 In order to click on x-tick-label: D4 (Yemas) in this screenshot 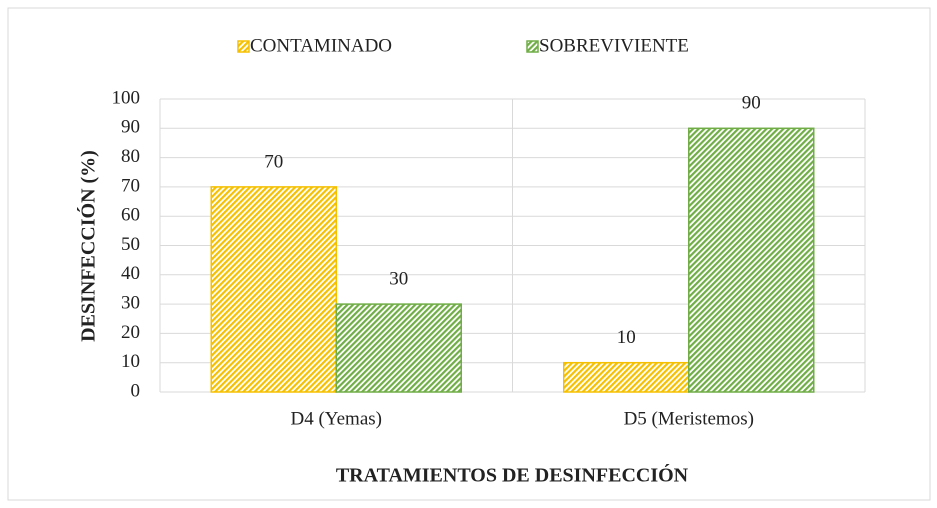, I will do `click(336, 418)`.